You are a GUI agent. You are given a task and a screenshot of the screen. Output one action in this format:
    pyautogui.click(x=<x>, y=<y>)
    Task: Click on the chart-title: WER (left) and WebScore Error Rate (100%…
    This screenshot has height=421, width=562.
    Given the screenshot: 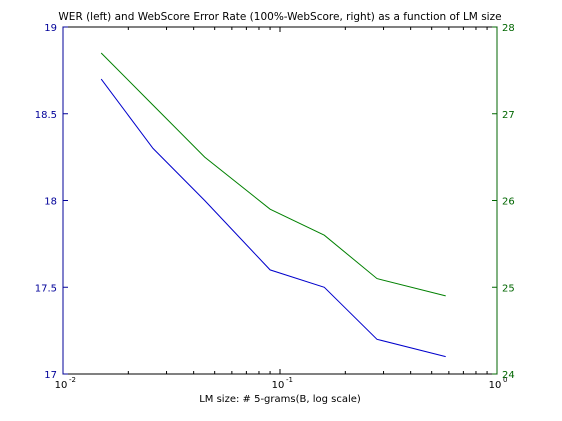 What is the action you would take?
    pyautogui.click(x=279, y=17)
    